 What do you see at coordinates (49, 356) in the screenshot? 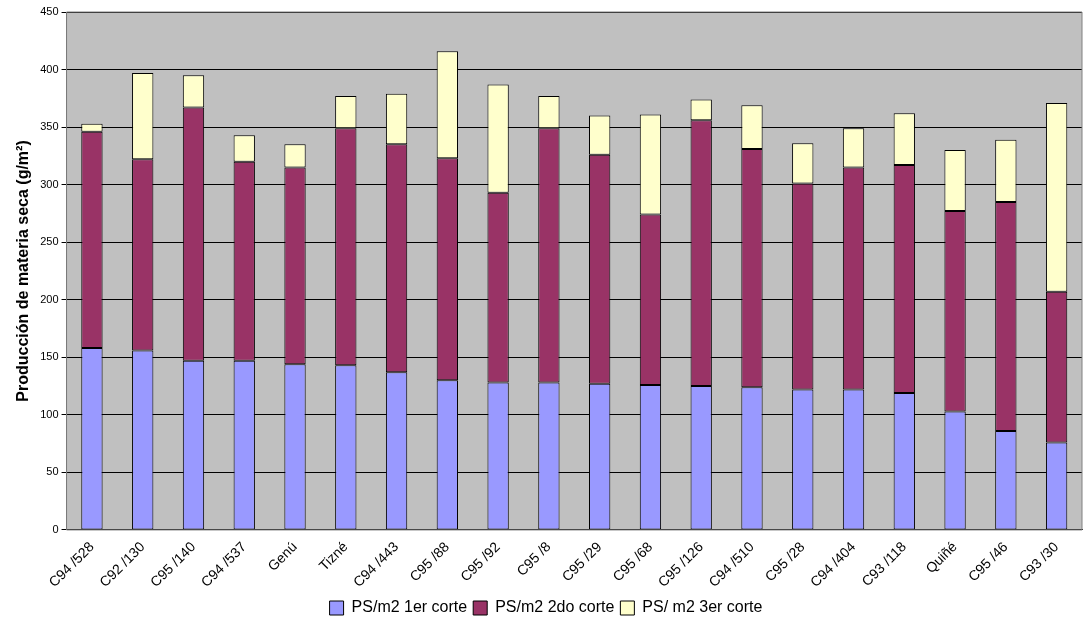
I see `y-tick-label: 150` at bounding box center [49, 356].